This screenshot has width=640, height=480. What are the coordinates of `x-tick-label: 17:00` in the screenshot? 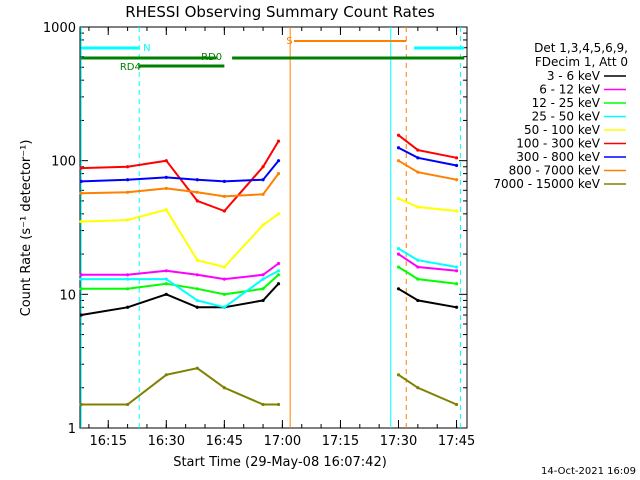 It's located at (282, 441).